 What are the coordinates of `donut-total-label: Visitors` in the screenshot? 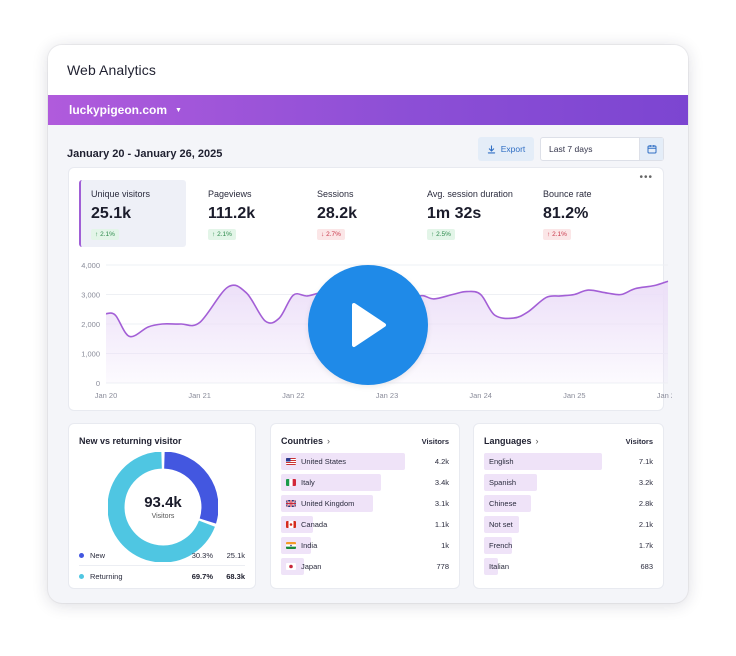 It's located at (163, 516).